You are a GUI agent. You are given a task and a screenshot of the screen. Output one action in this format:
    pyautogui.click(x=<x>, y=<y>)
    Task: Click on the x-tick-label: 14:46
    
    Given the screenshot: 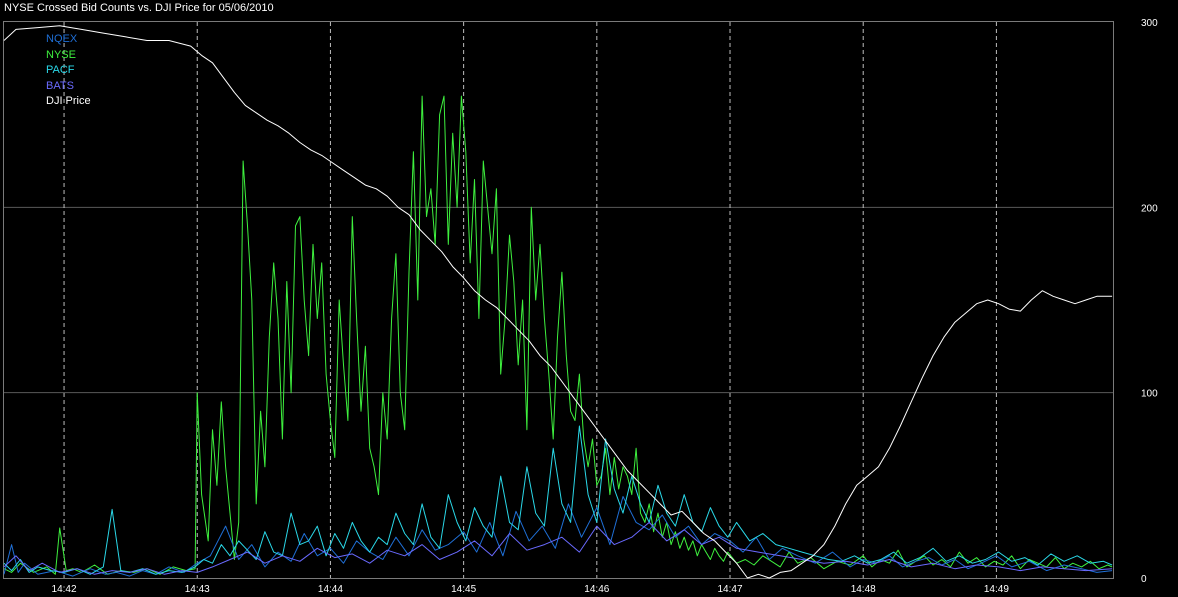 What is the action you would take?
    pyautogui.click(x=596, y=589)
    